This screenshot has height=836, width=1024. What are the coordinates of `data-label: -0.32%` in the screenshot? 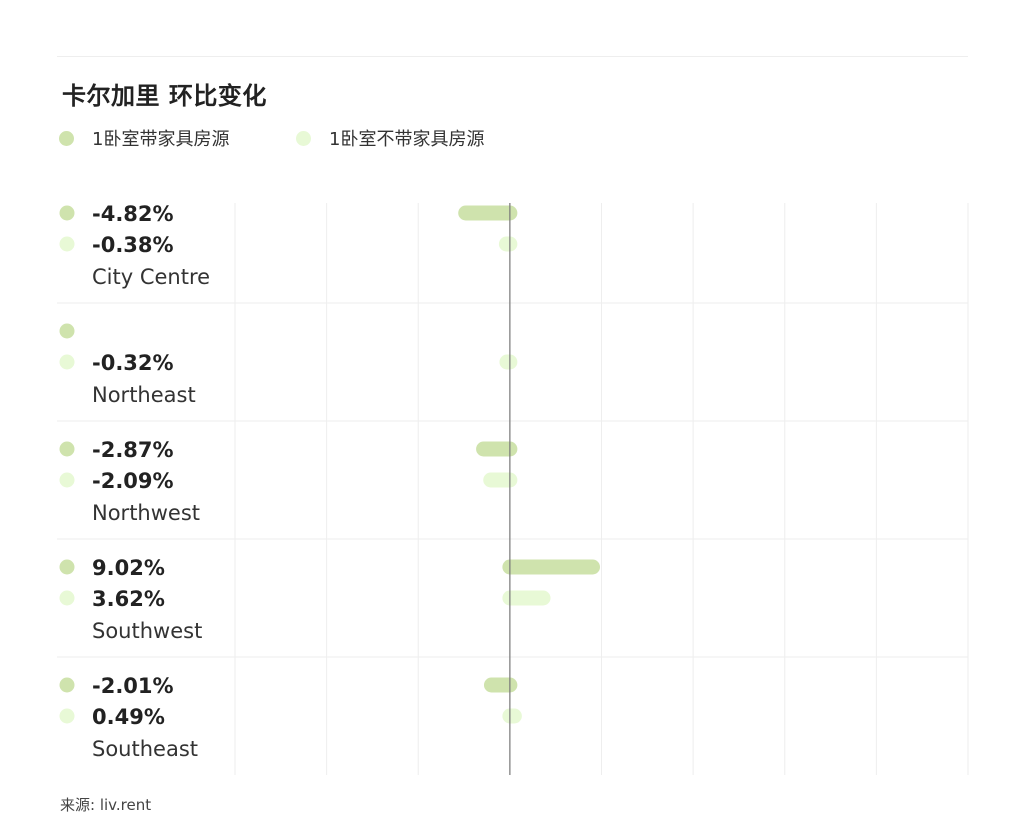 It's located at (133, 363).